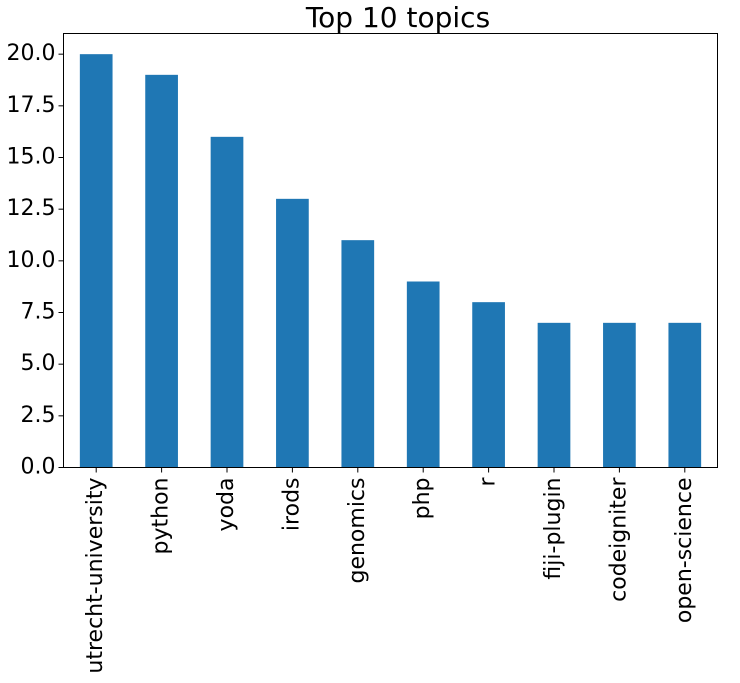 Image resolution: width=740 pixels, height=683 pixels. Describe the element at coordinates (488, 385) in the screenshot. I see `bar-r` at that location.